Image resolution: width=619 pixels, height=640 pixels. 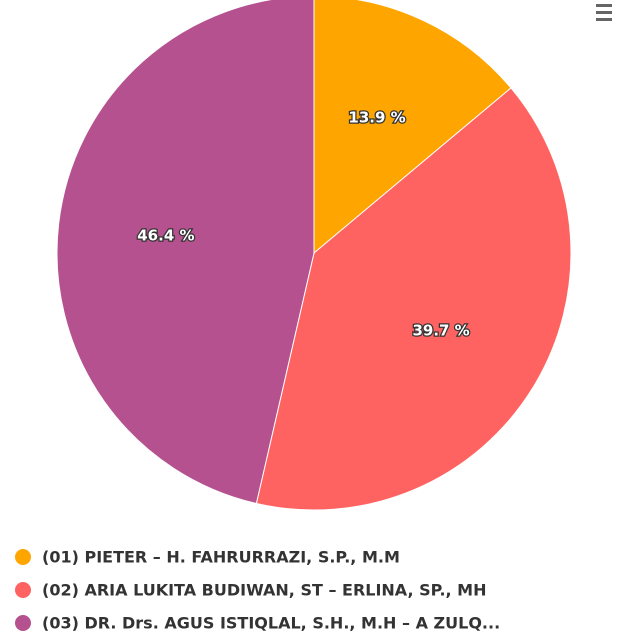 What do you see at coordinates (412, 127) in the screenshot?
I see `pie-slice` at bounding box center [412, 127].